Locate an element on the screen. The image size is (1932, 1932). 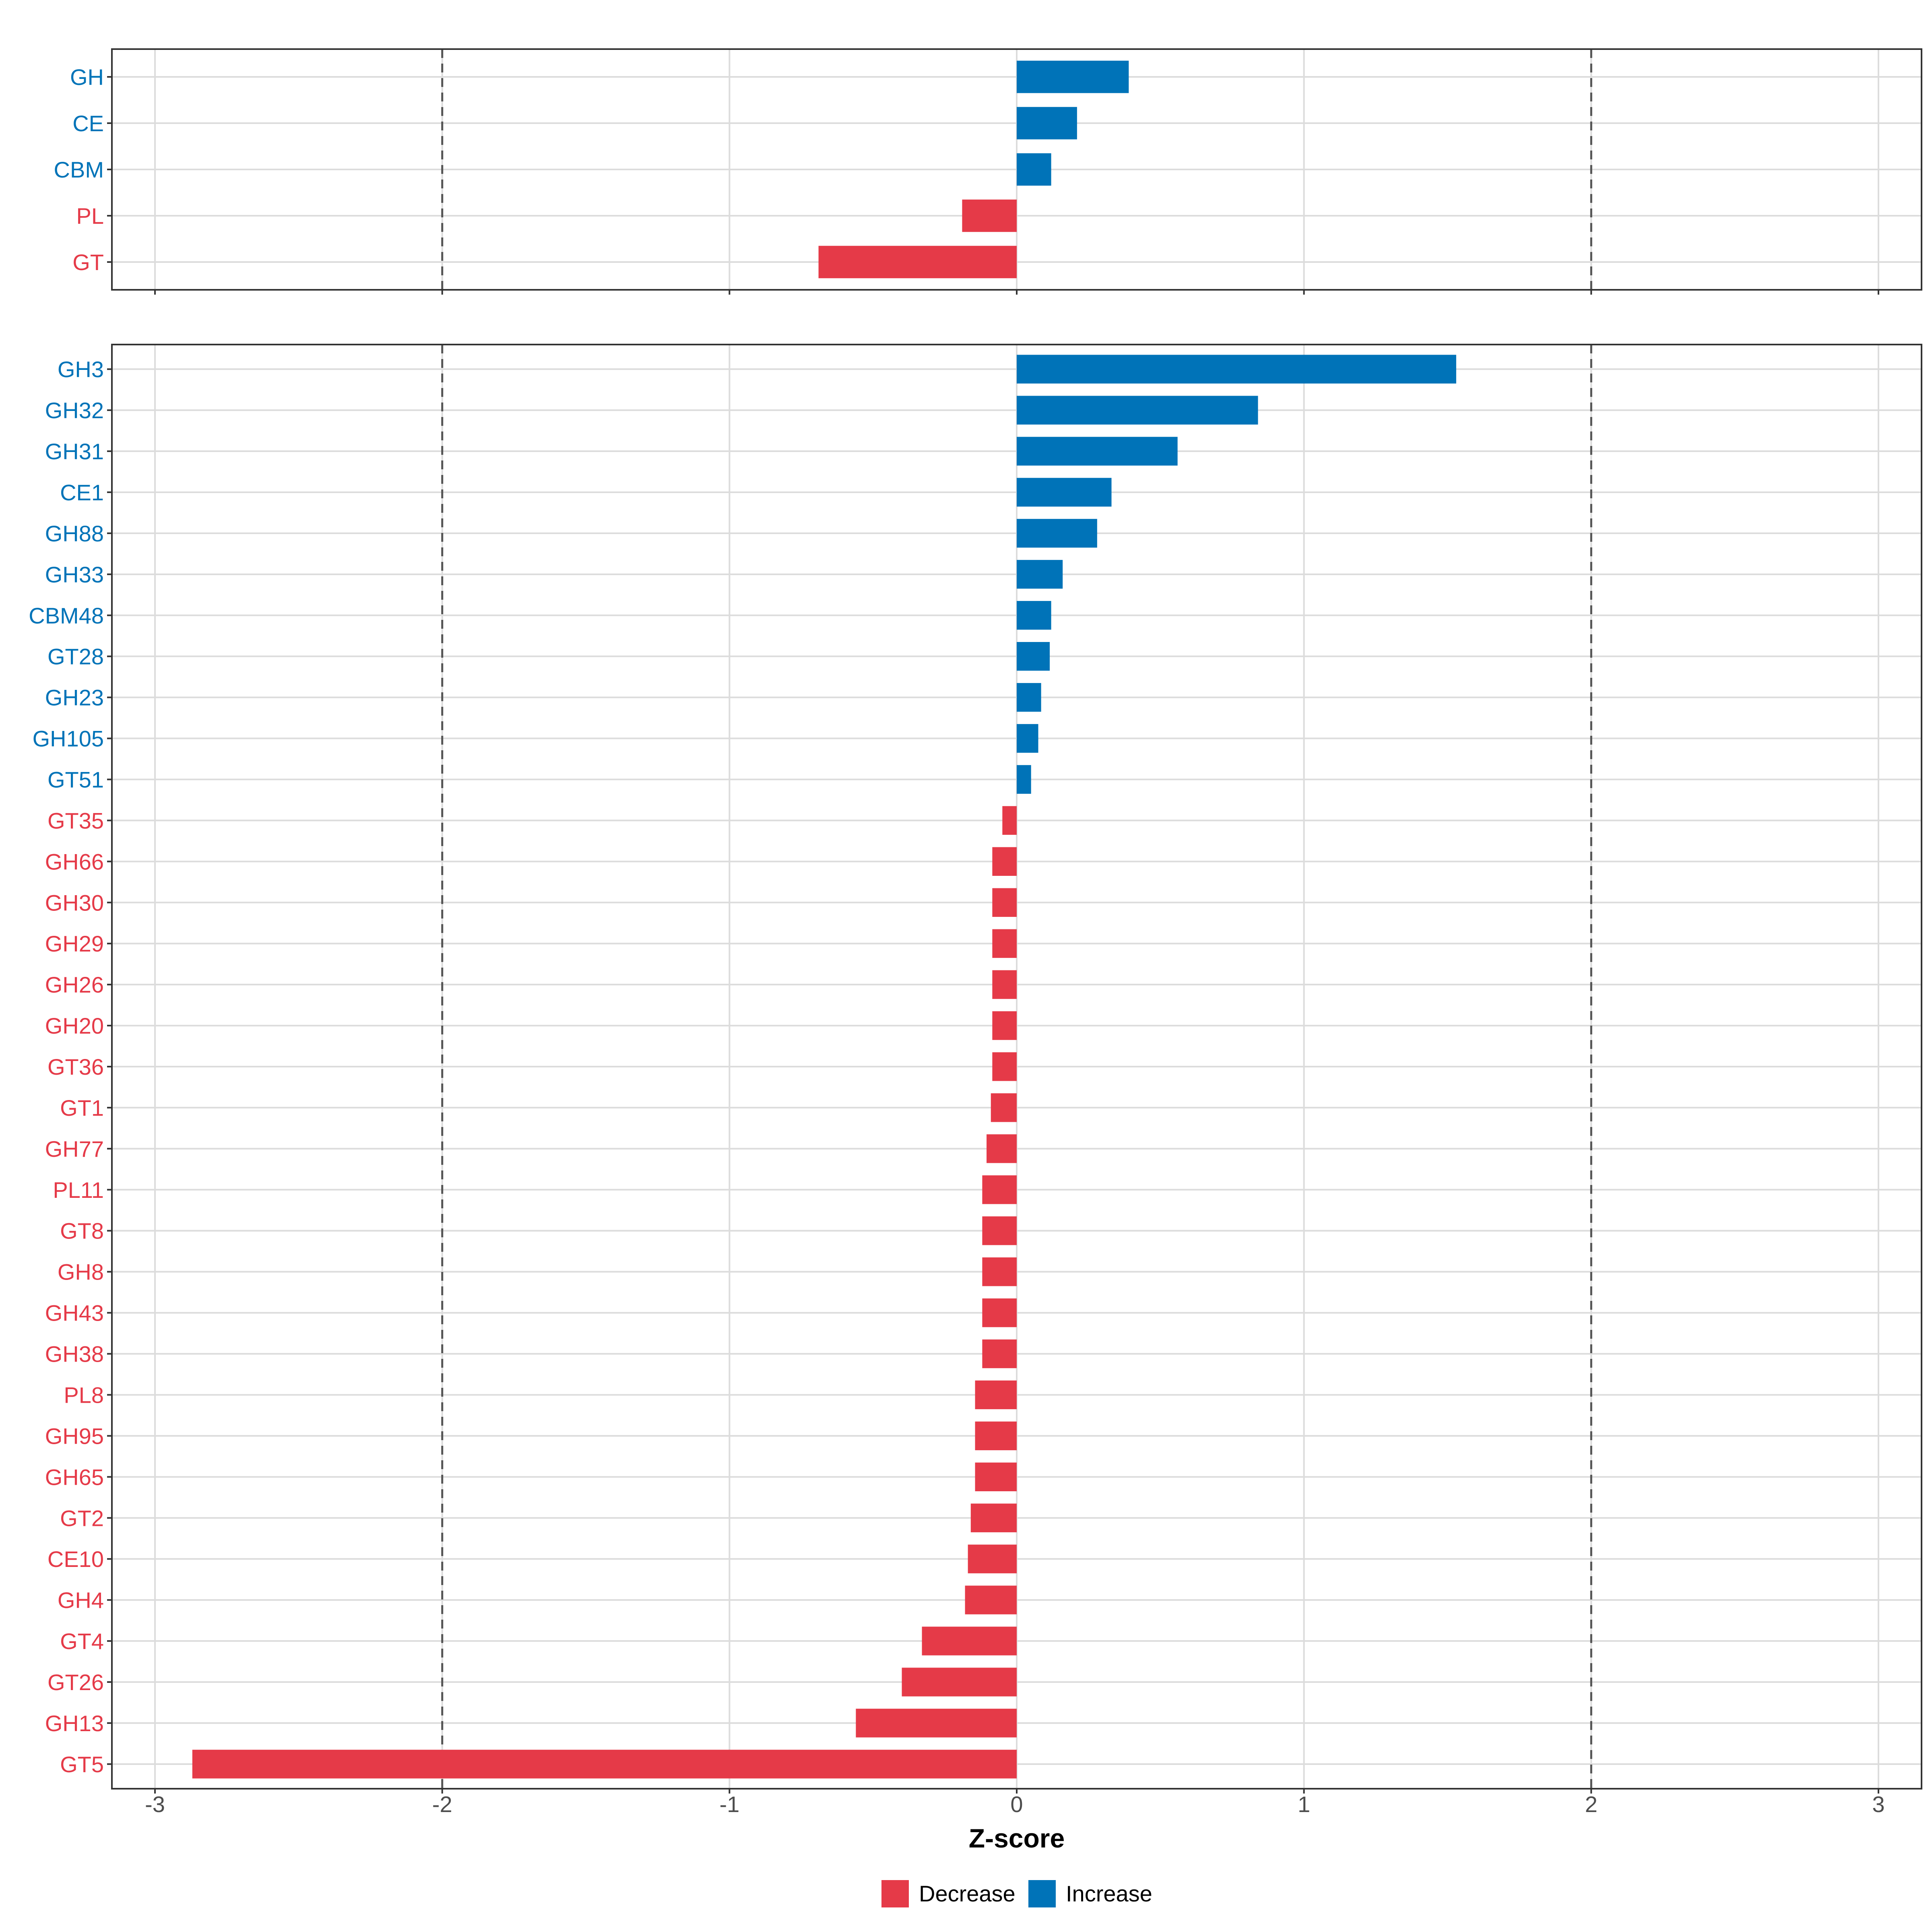
bar-gt1 is located at coordinates (1004, 1107).